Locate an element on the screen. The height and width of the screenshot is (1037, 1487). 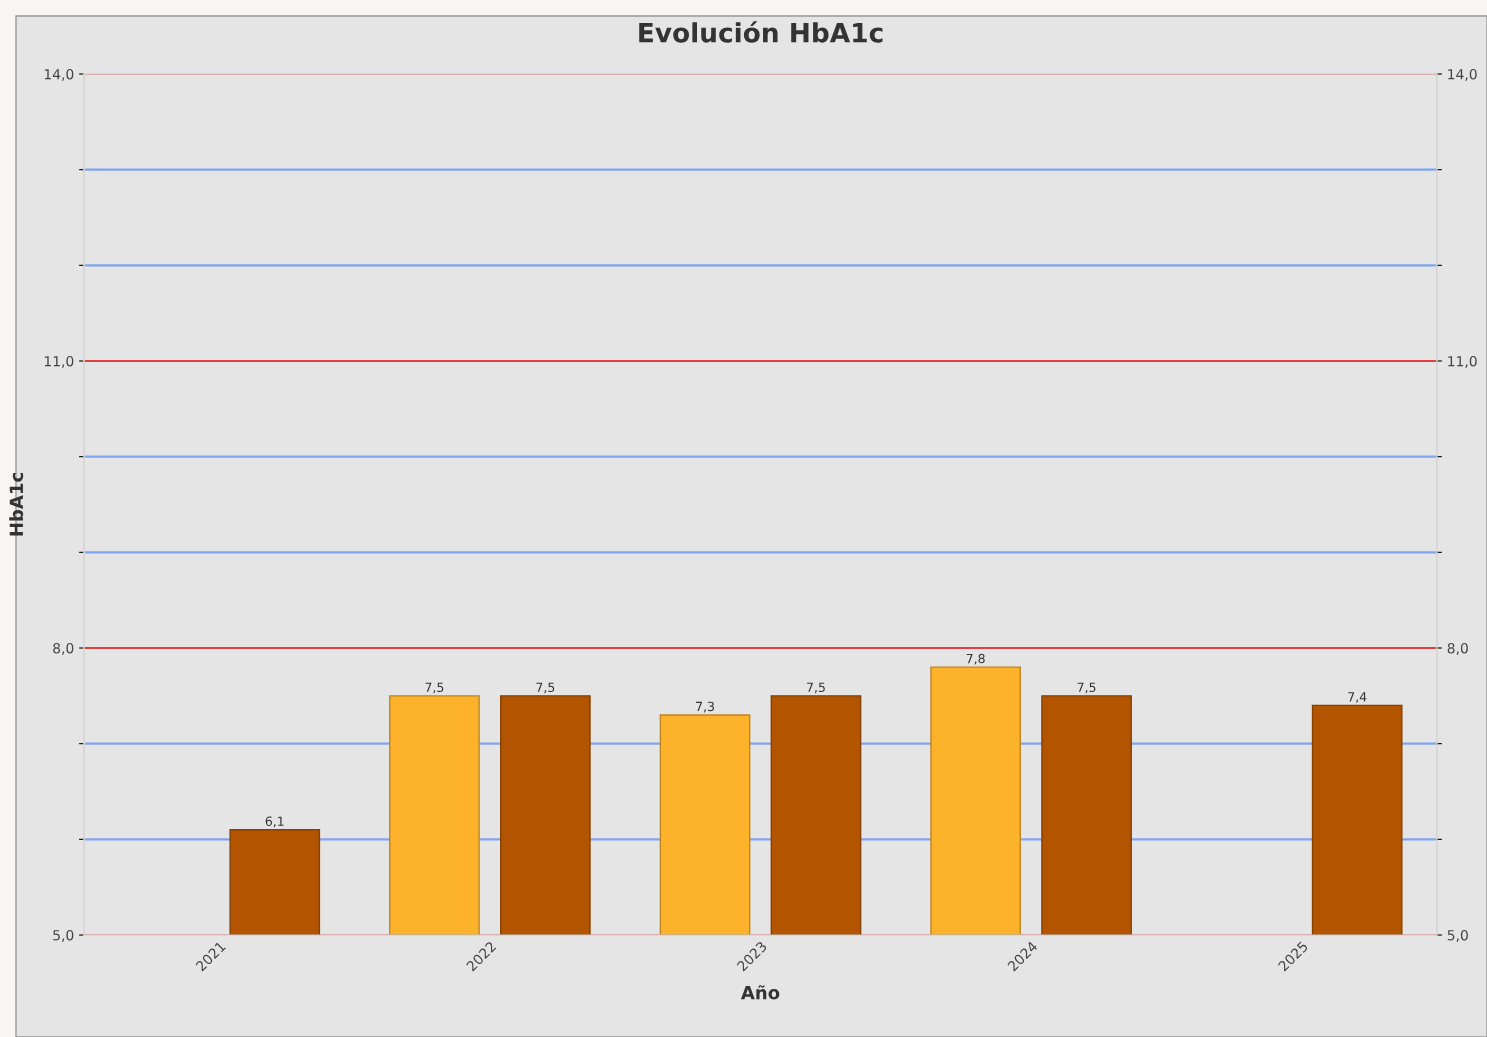
y2-tick-label: 8,0 is located at coordinates (1457, 648).